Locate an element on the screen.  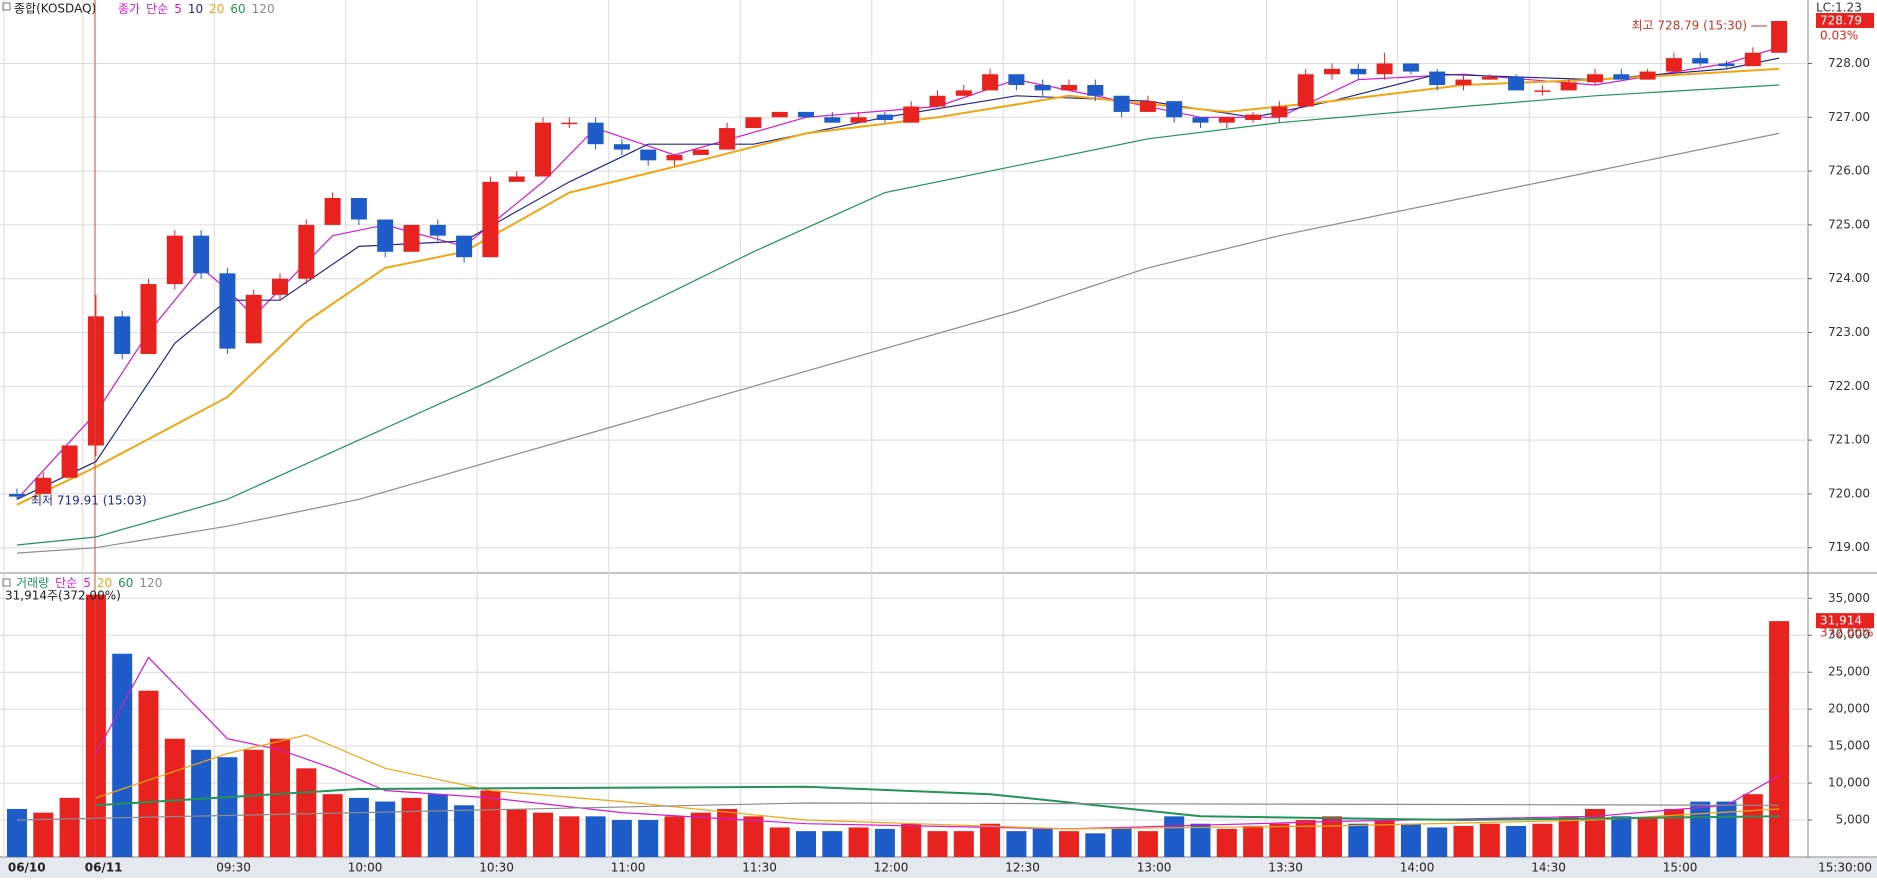
x-tick-label: 11:30 is located at coordinates (759, 868).